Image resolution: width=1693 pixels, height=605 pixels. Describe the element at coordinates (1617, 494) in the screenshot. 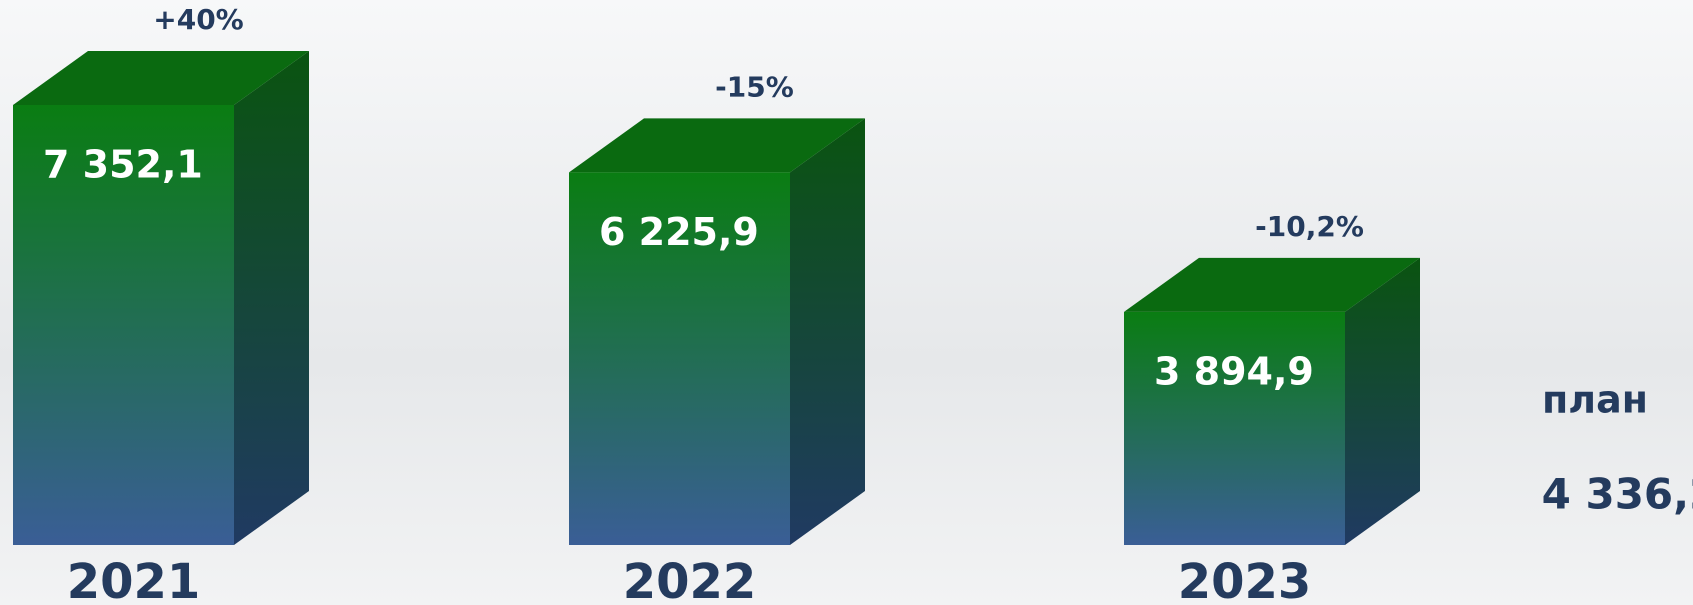

I see `plan-value: 4 336,2` at that location.